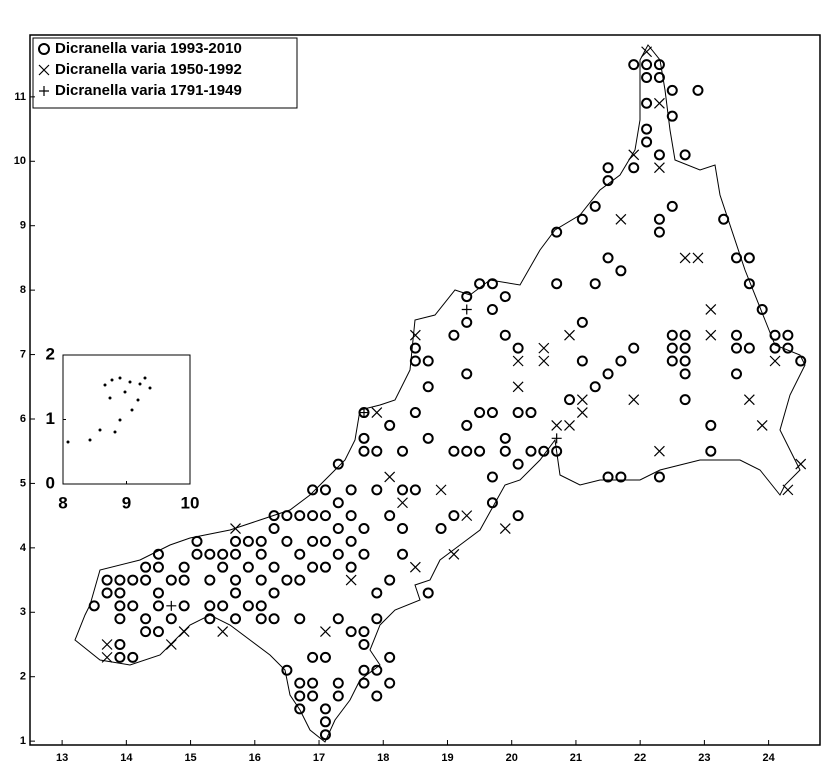 This screenshot has width=838, height=768. What do you see at coordinates (23, 483) in the screenshot?
I see `y-tick-label: 5` at bounding box center [23, 483].